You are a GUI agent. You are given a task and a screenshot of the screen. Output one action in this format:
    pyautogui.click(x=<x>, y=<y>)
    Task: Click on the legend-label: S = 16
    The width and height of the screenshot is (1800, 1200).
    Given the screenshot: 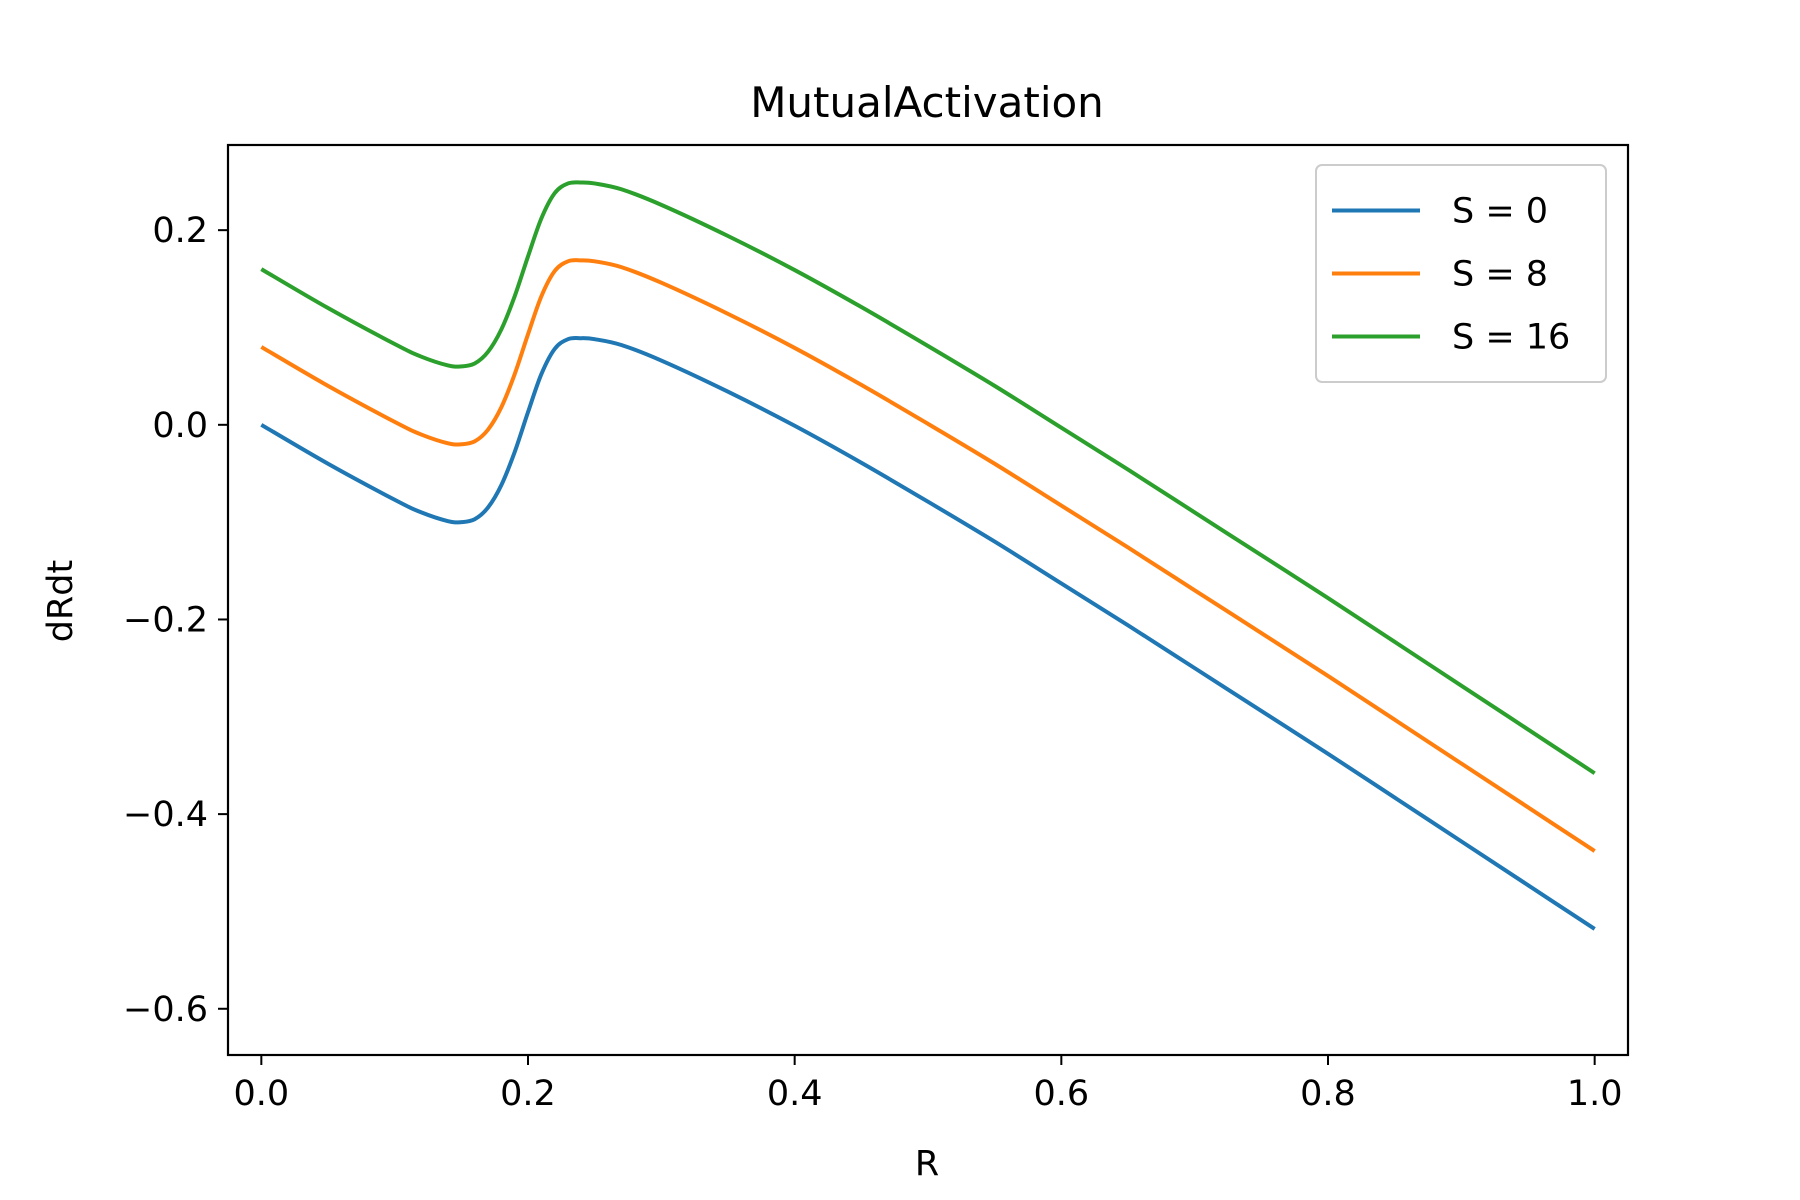 What is the action you would take?
    pyautogui.click(x=1511, y=338)
    